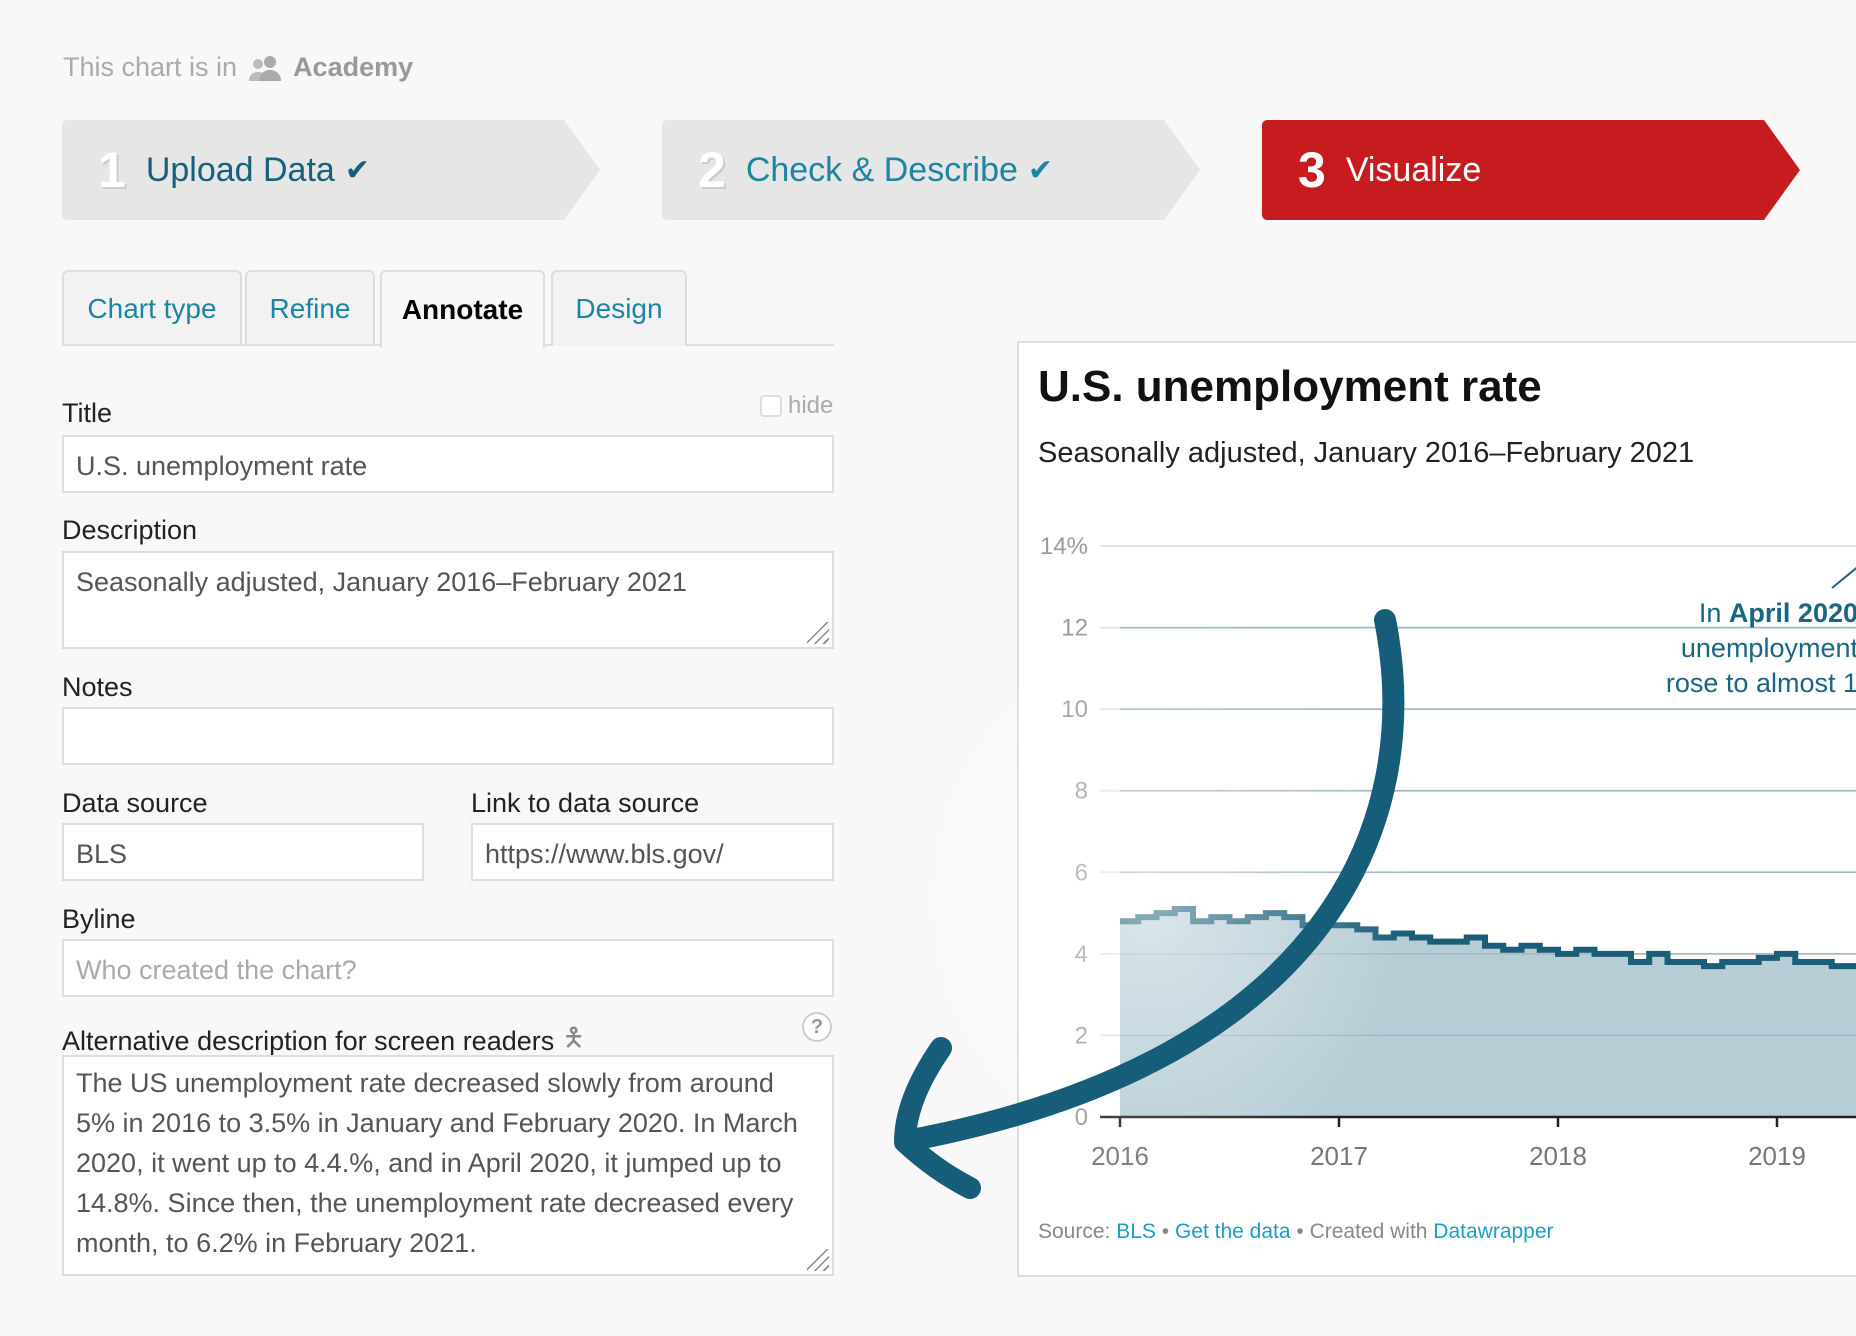  Describe the element at coordinates (1413, 169) in the screenshot. I see `step-label: Visualize` at that location.